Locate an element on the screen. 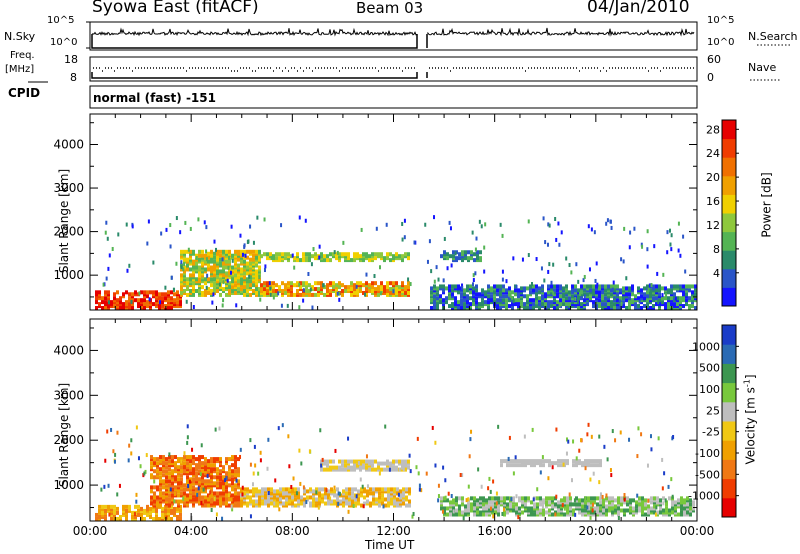 The height and width of the screenshot is (554, 800). colorbar-segment is located at coordinates (729, 431).